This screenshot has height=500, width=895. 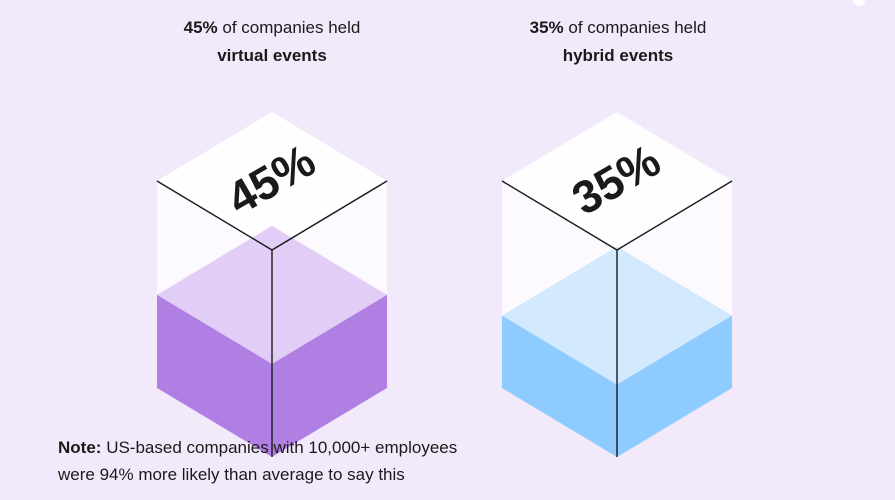 I want to click on virtual-caption-text: of companies held, so click(x=291, y=27).